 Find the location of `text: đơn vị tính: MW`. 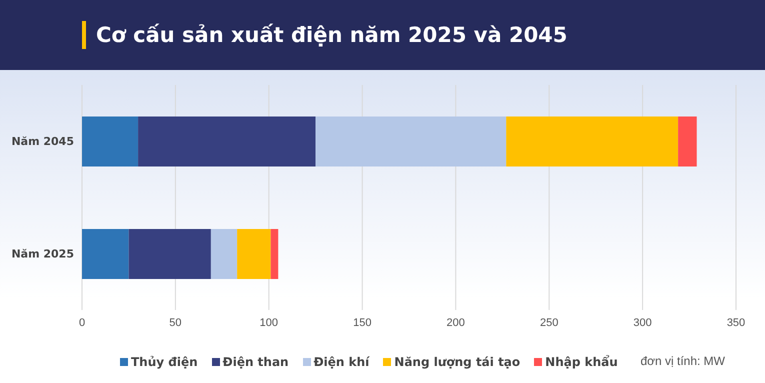

text: đơn vị tính: MW is located at coordinates (682, 361).